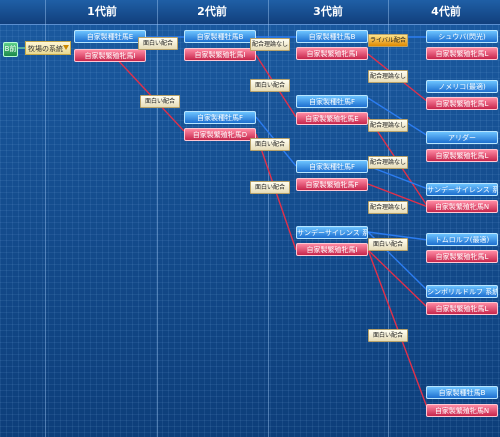 This screenshot has height=437, width=500. I want to click on chevron-down-icon, so click(66, 47).